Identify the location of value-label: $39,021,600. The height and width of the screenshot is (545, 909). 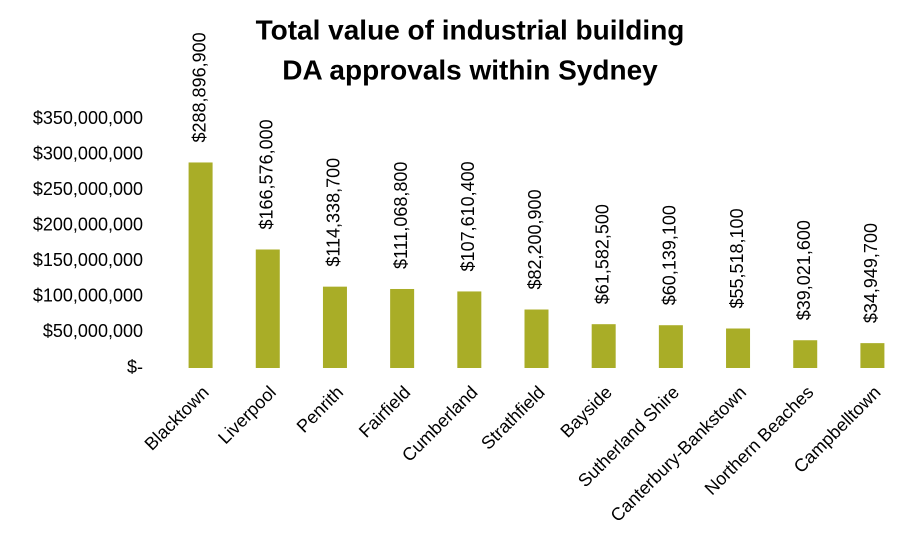
(804, 270).